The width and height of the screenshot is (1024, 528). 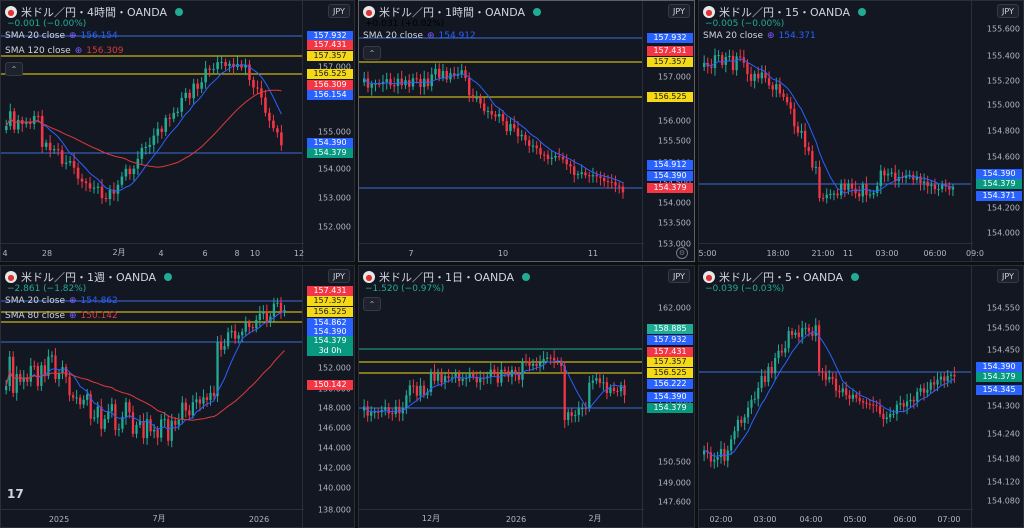 What do you see at coordinates (759, 36) in the screenshot?
I see `indicator-legend: SMA 20 close ⊕ 154.371` at bounding box center [759, 36].